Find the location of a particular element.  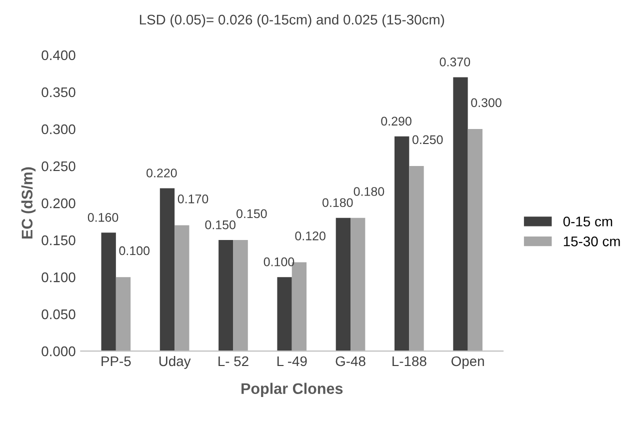

x-tick-label: L- 52 is located at coordinates (233, 361).